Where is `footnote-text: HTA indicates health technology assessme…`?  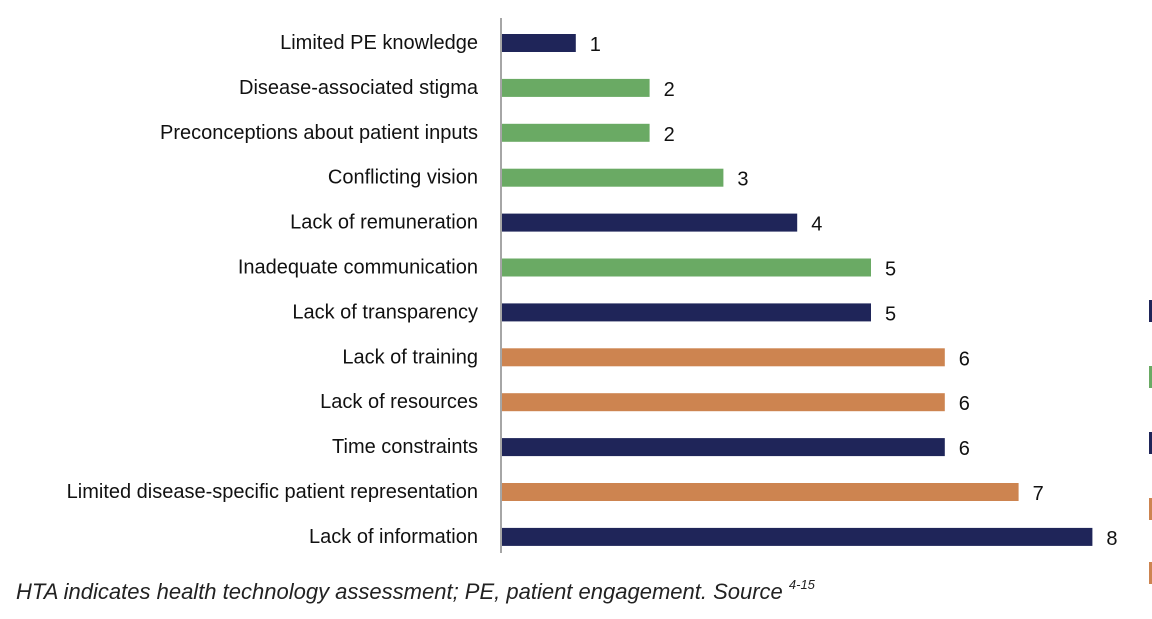 footnote-text: HTA indicates health technology assessme… is located at coordinates (402, 591).